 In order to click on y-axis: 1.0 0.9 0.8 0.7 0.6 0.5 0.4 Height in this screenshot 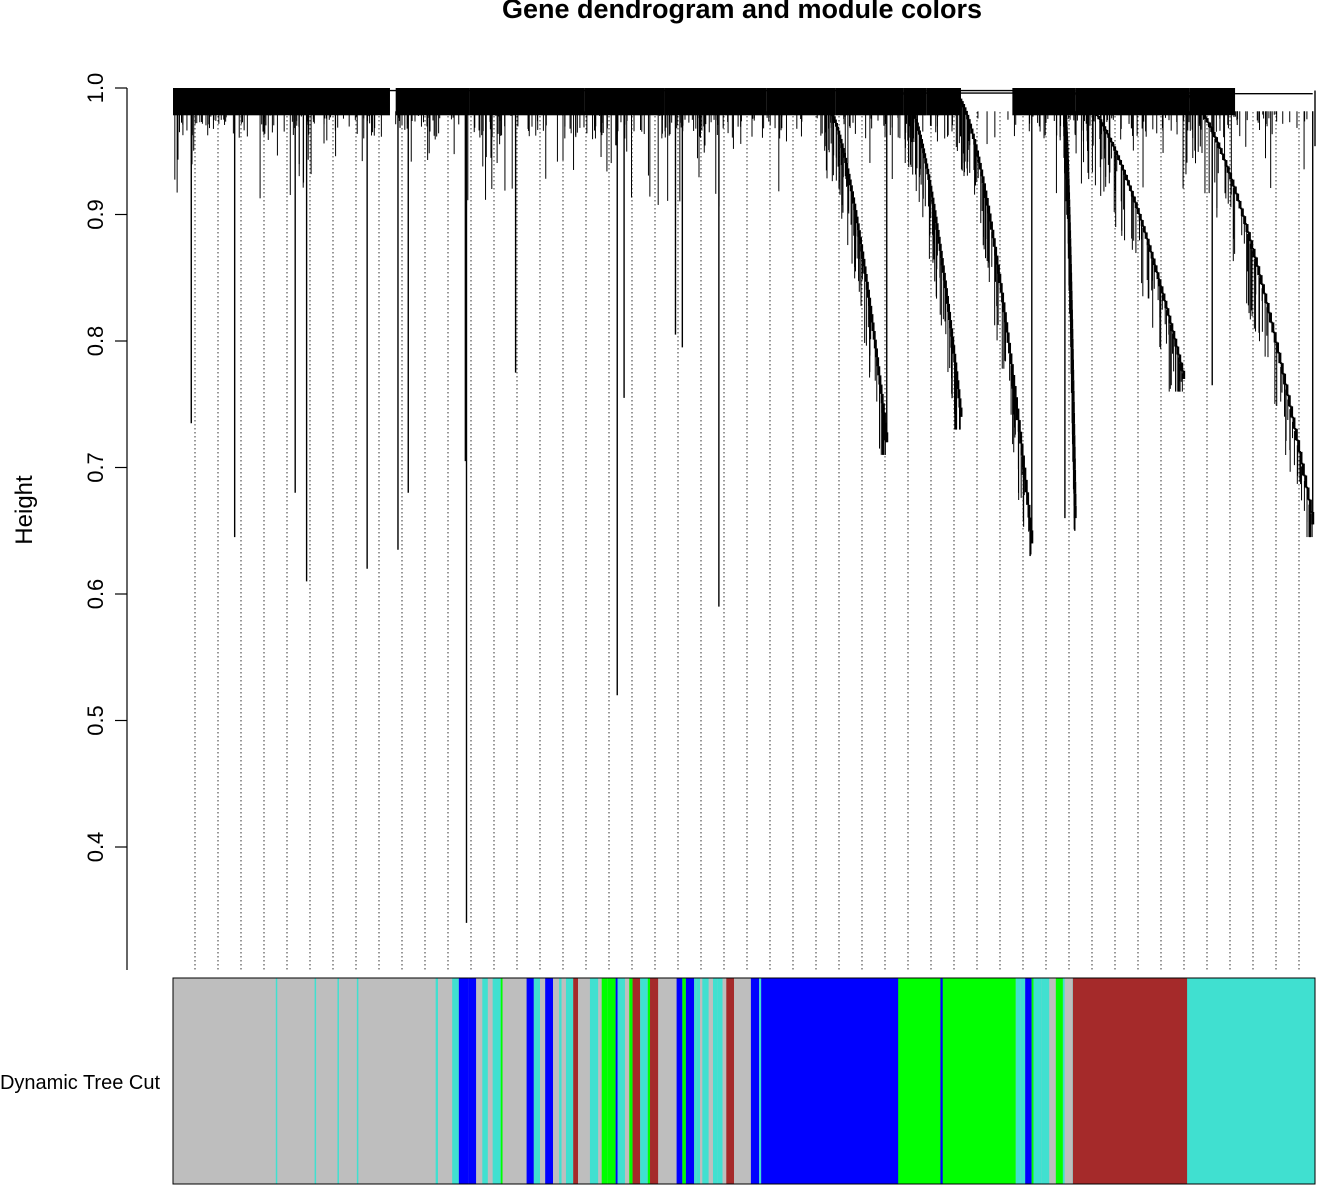, I will do `click(69, 521)`.